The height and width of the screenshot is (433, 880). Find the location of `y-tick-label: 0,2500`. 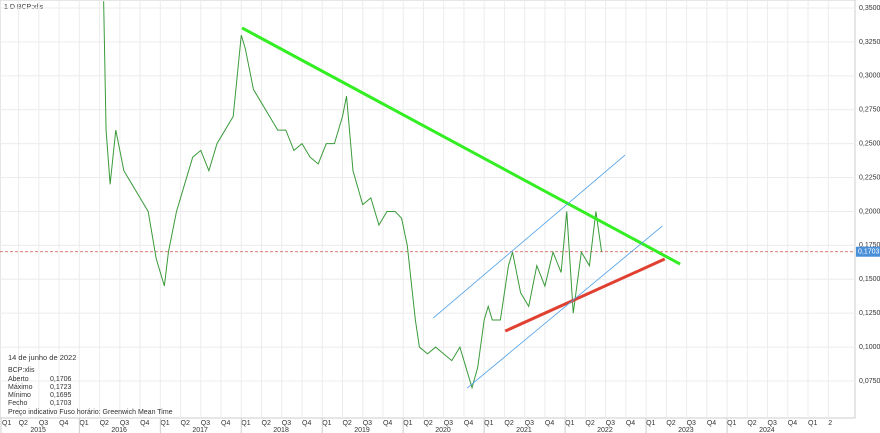

y-tick-label: 0,2500 is located at coordinates (869, 143).